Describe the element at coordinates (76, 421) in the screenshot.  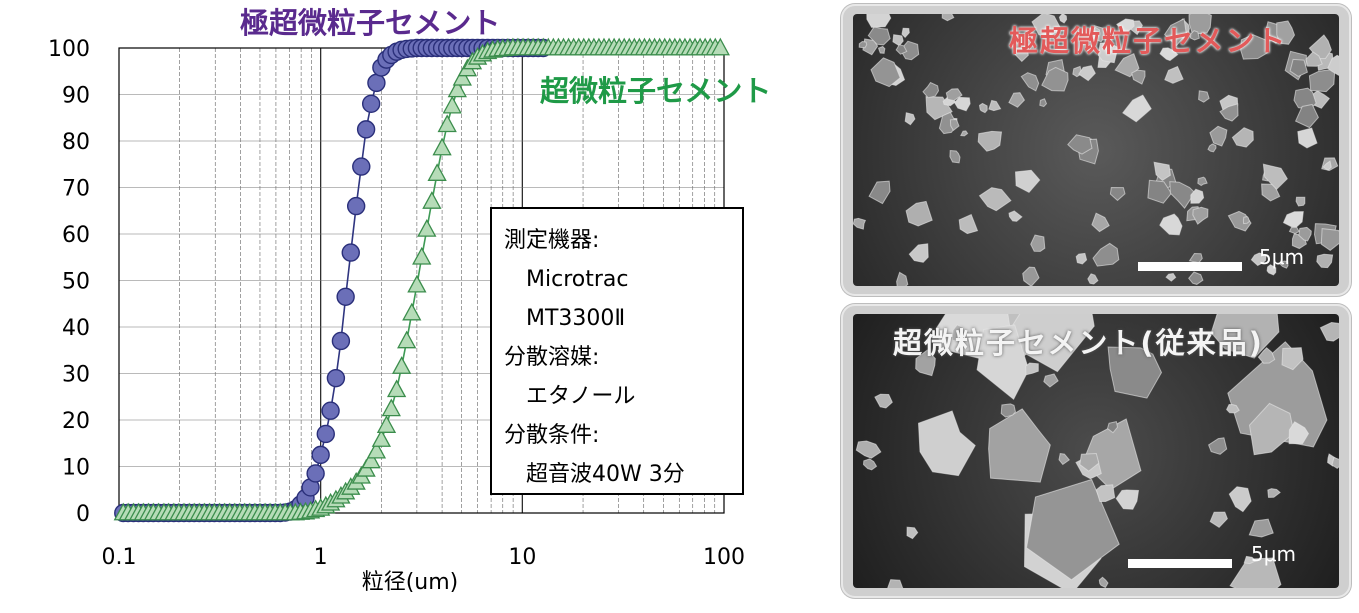
I see `y-tick-label: 20` at that location.